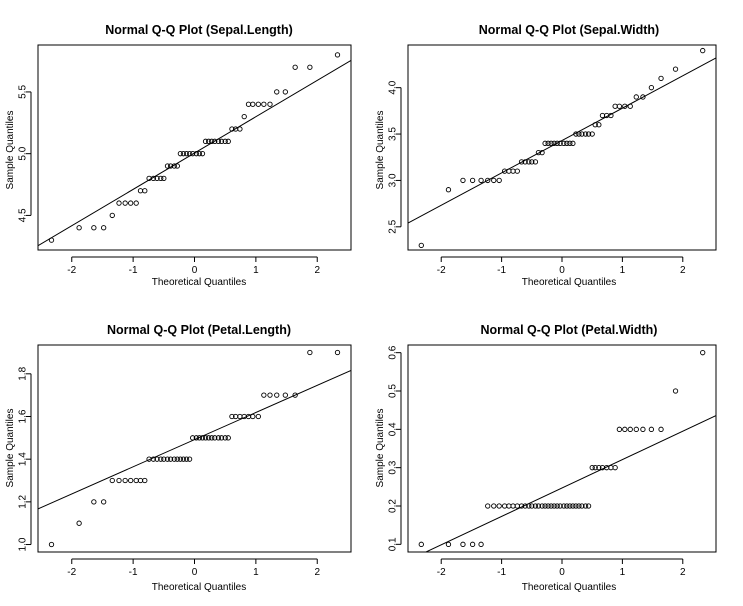 The image size is (743, 606). What do you see at coordinates (393, 544) in the screenshot?
I see `y-tick-label: 0.1` at bounding box center [393, 544].